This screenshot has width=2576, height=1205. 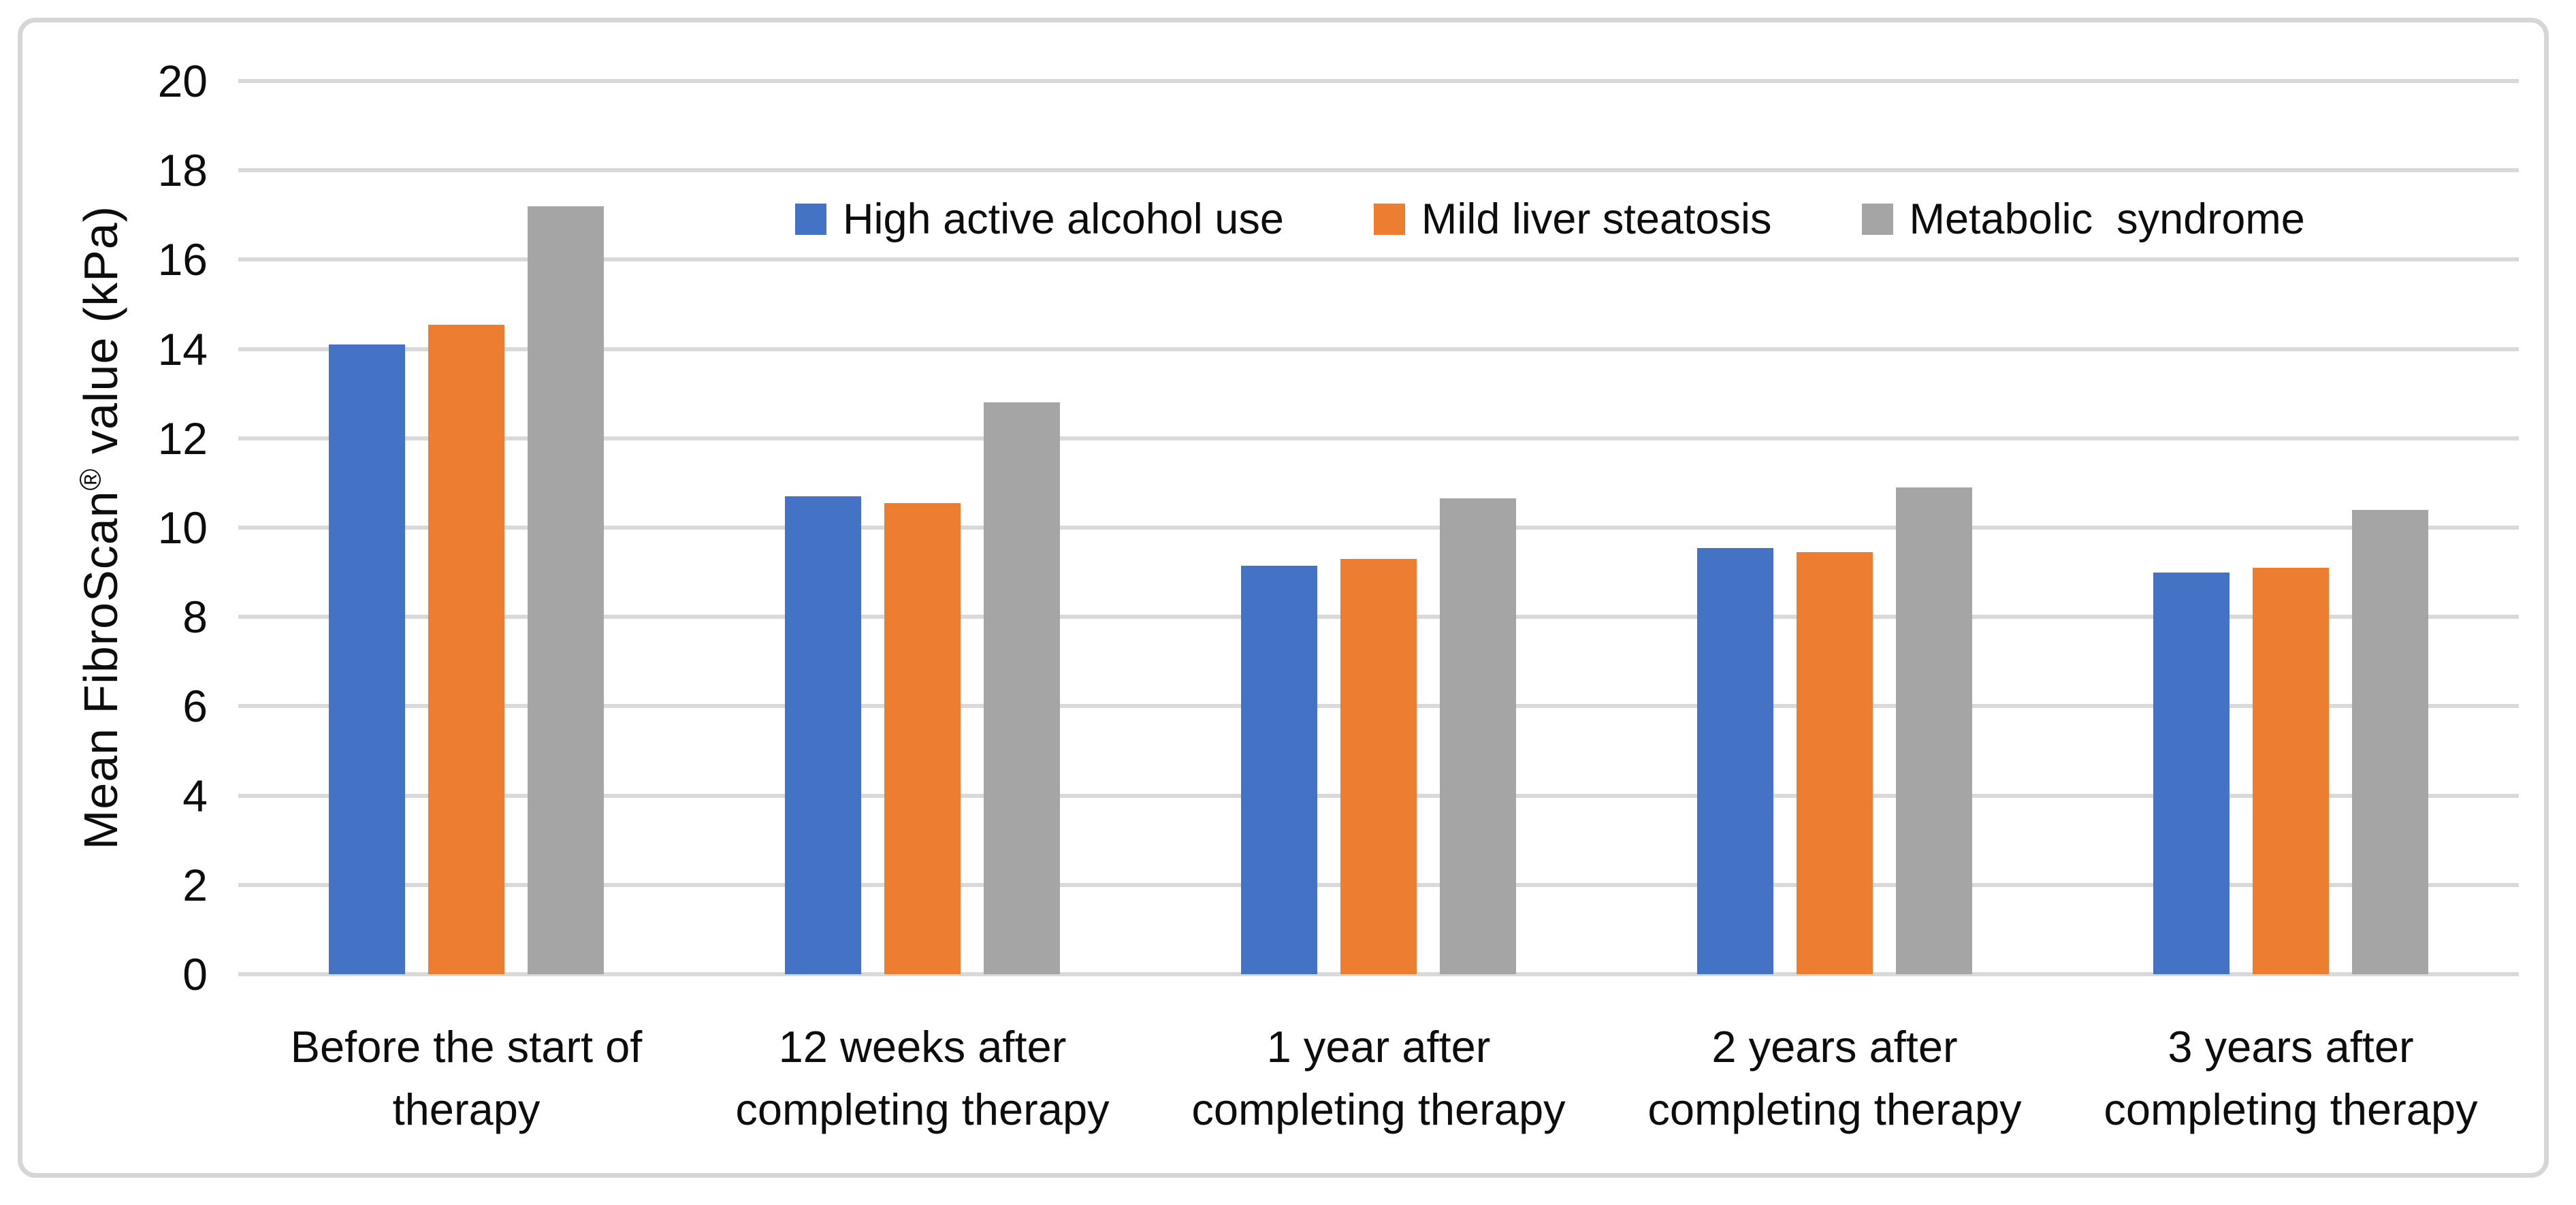 What do you see at coordinates (183, 259) in the screenshot?
I see `y-tick-label-16: 16` at bounding box center [183, 259].